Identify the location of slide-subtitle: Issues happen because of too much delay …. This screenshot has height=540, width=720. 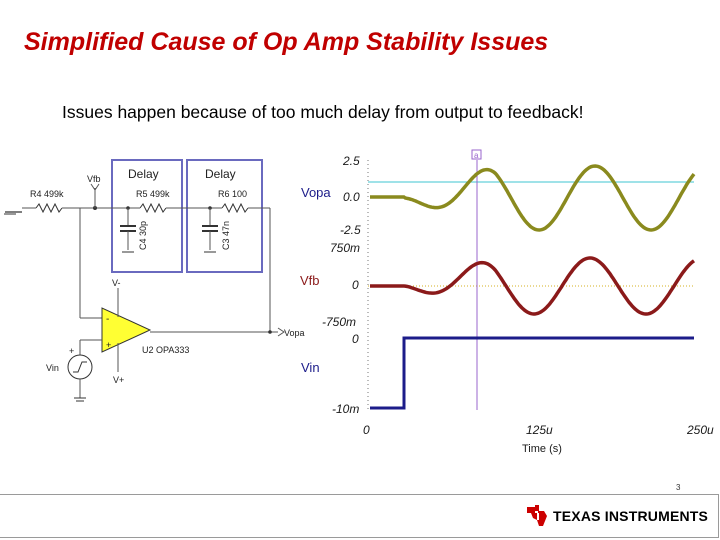
(323, 112).